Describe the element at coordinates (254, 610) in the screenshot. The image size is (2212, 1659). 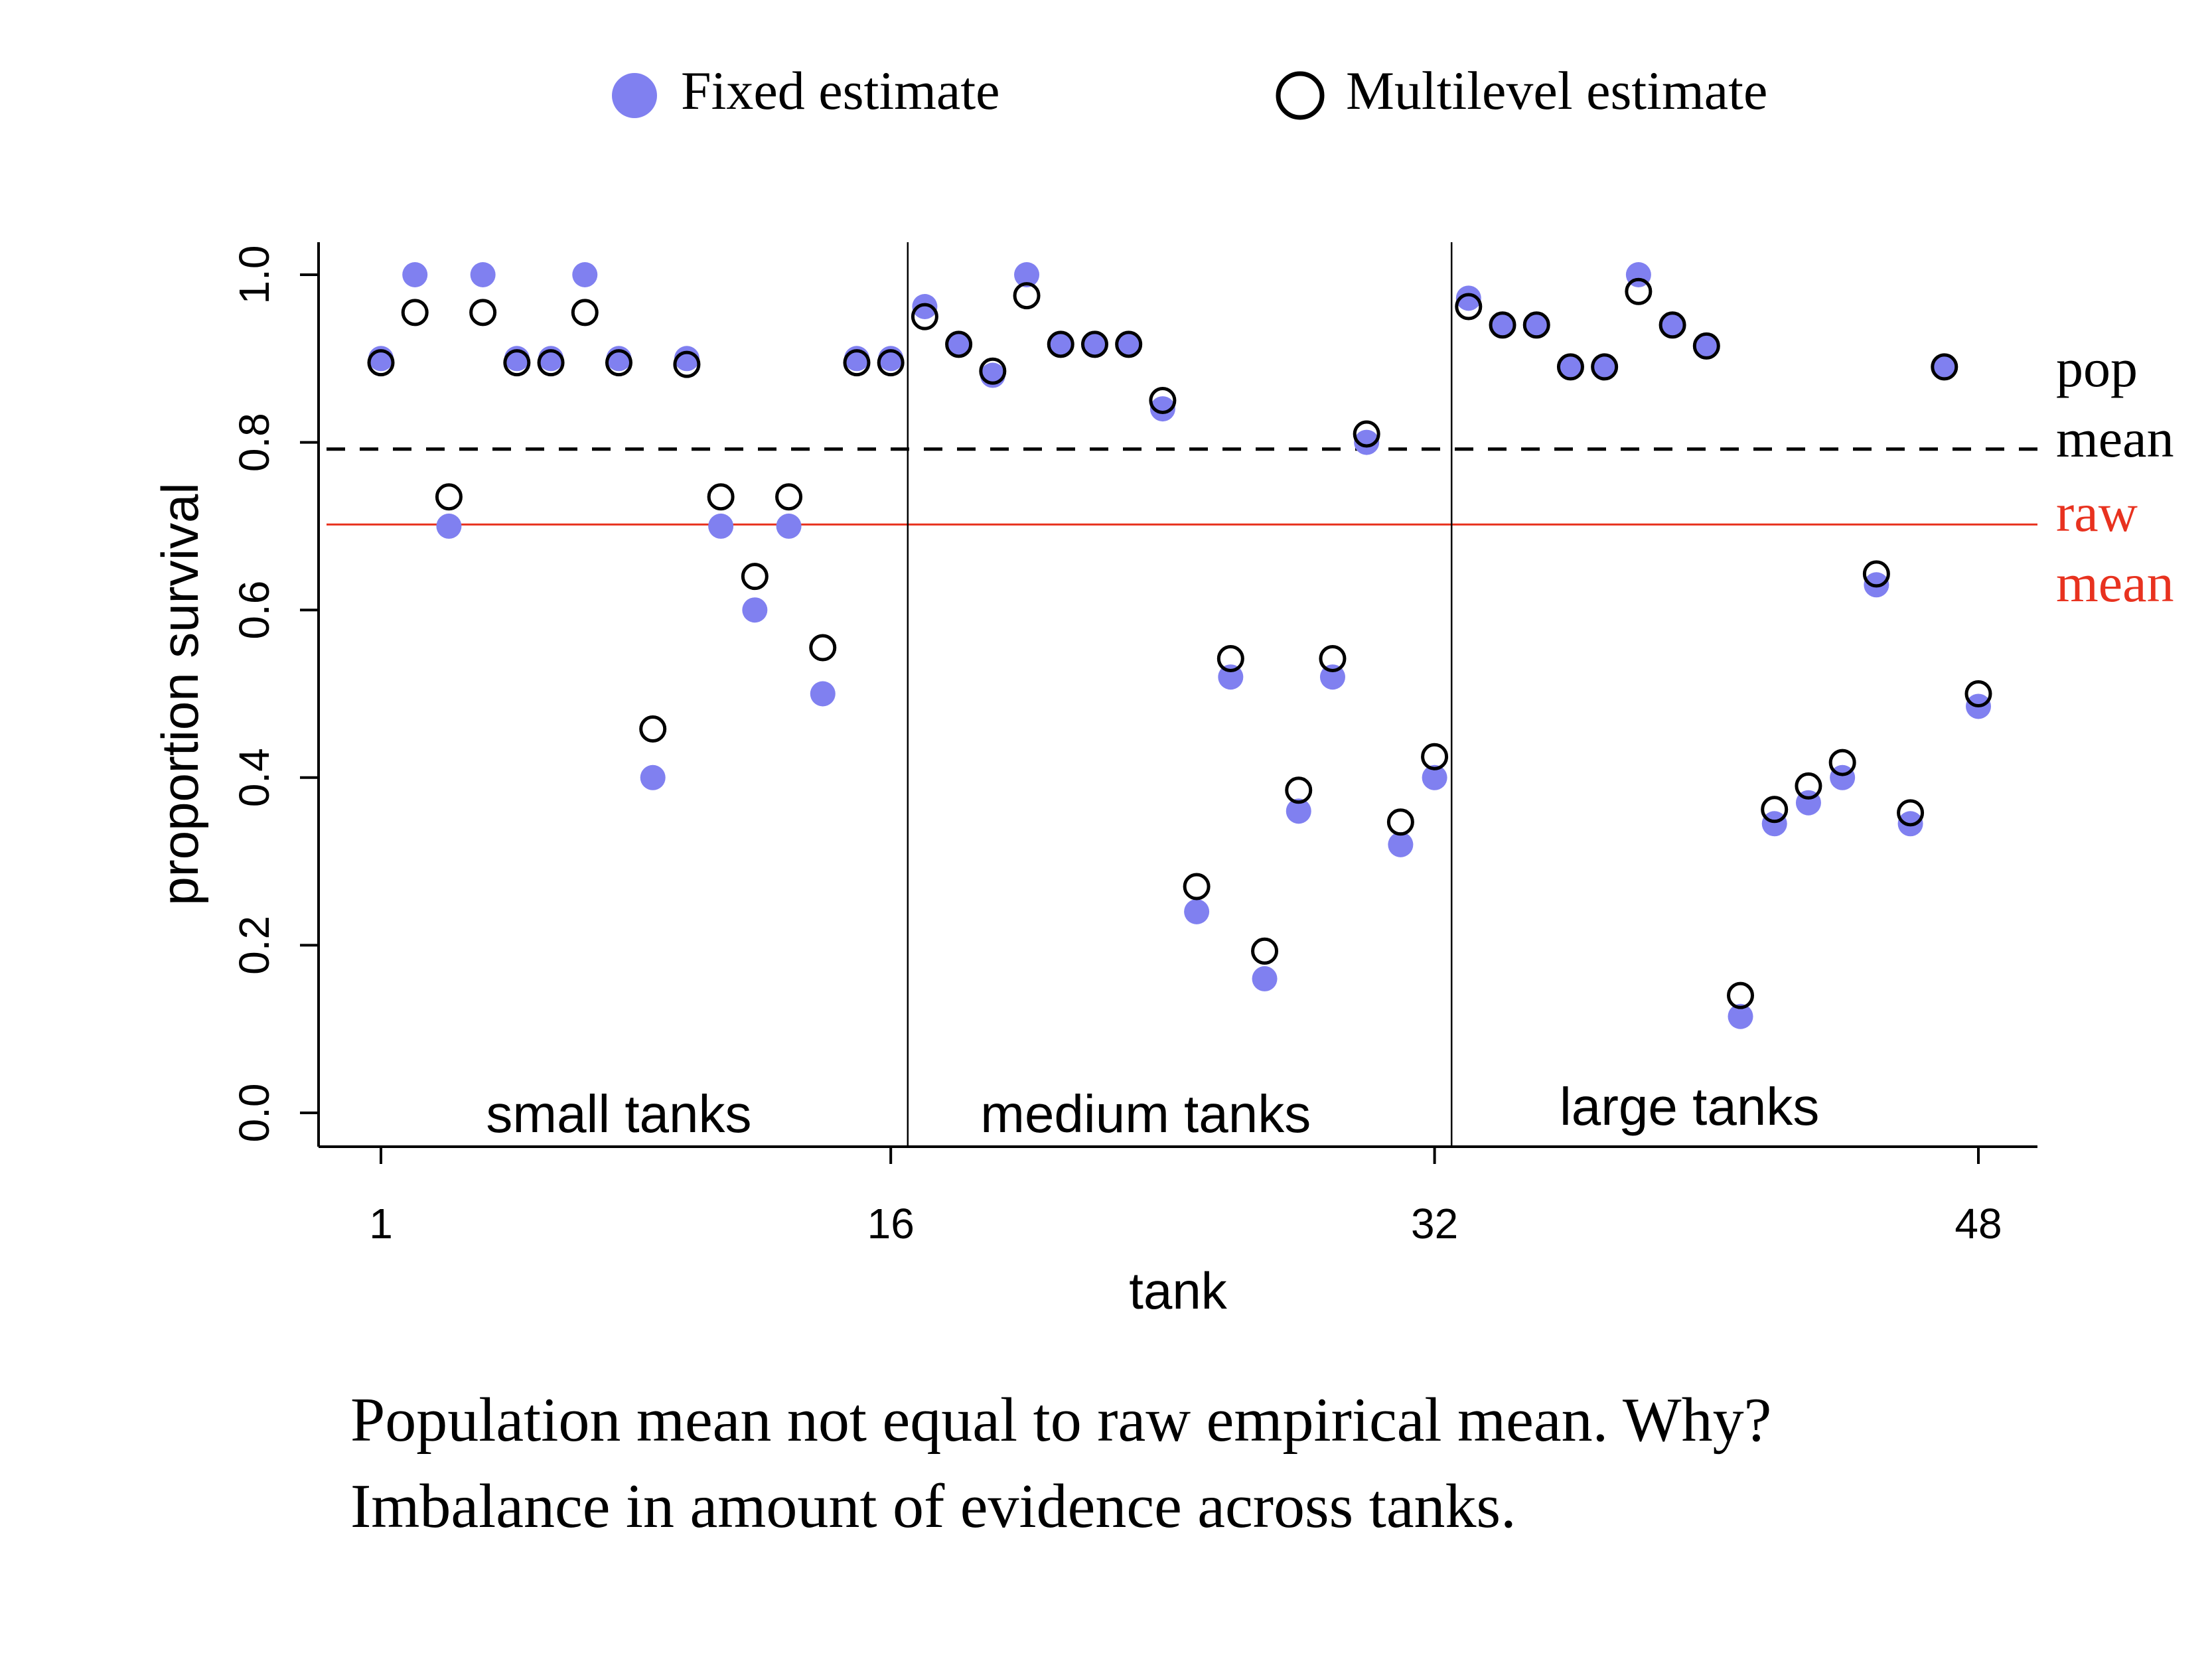
I see `y-tick-label: 0.6` at that location.